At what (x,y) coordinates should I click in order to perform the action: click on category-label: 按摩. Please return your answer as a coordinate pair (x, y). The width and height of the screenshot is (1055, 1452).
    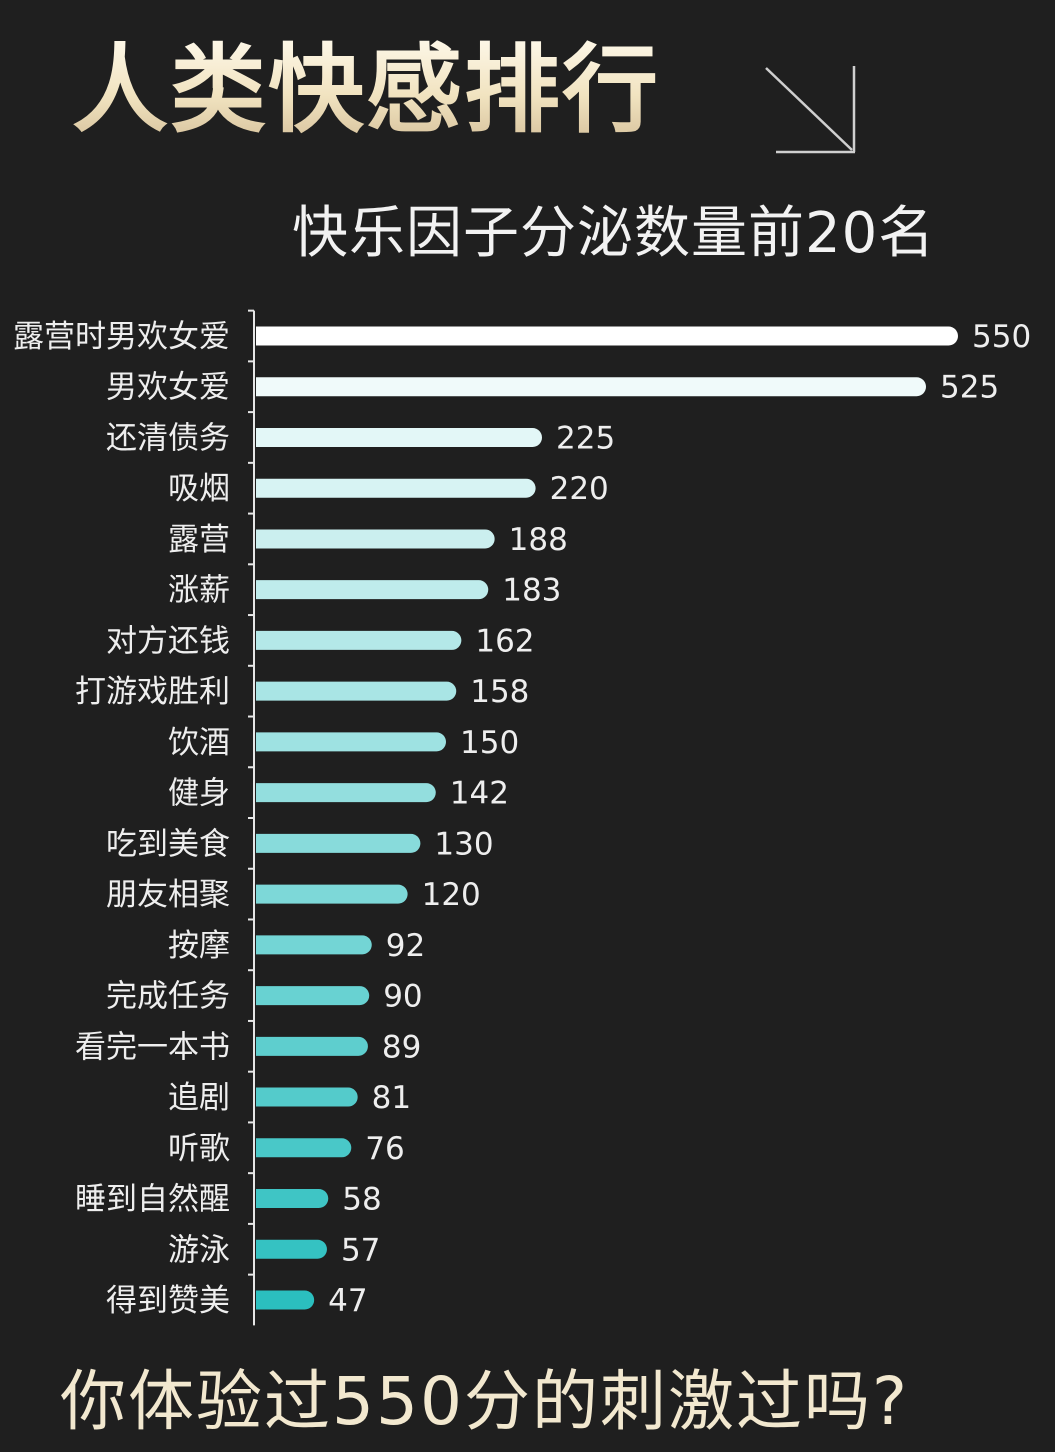
    Looking at the image, I should click on (199, 946).